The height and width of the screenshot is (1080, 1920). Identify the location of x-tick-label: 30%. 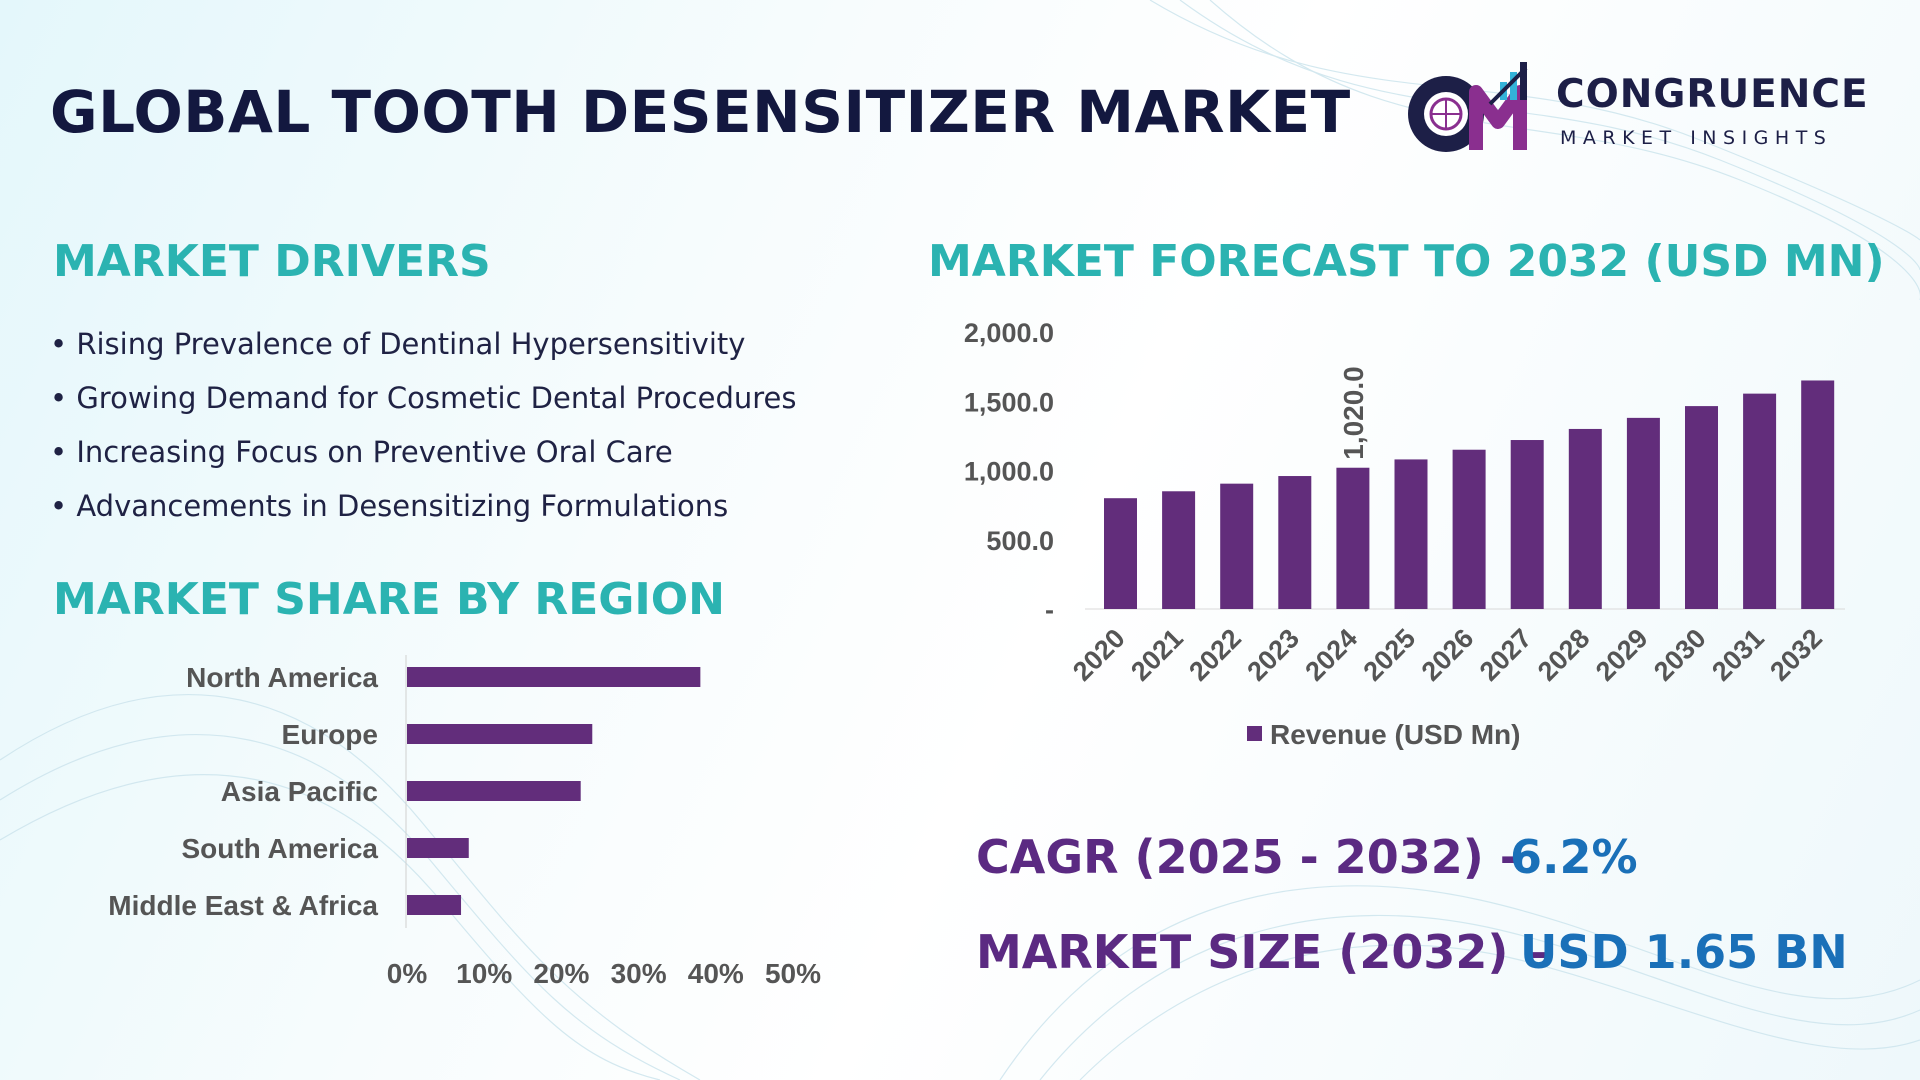
(639, 973).